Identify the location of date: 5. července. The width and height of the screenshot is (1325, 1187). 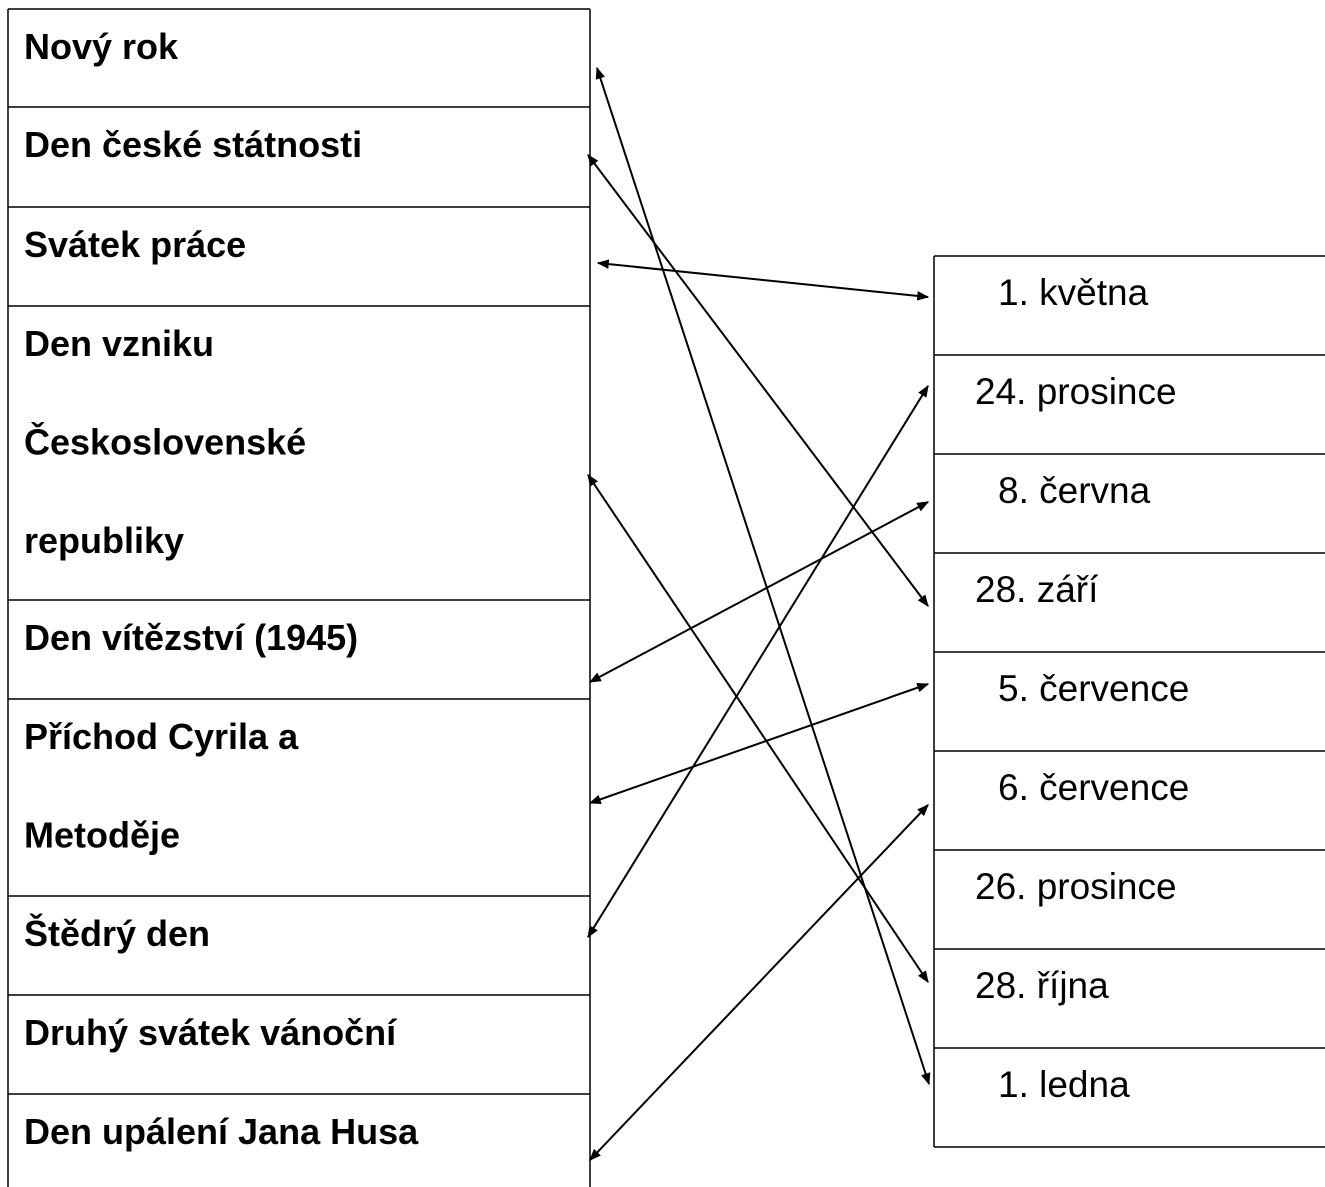
(1093, 688).